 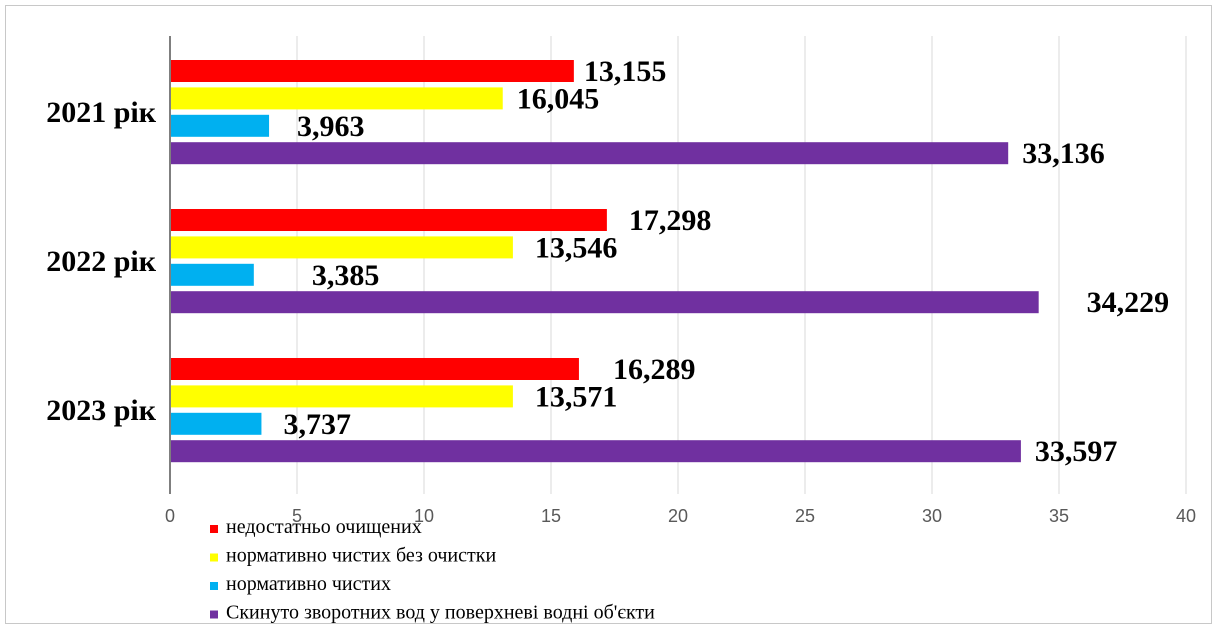 I want to click on legend-label-1: недостатньо очищених, so click(x=324, y=527).